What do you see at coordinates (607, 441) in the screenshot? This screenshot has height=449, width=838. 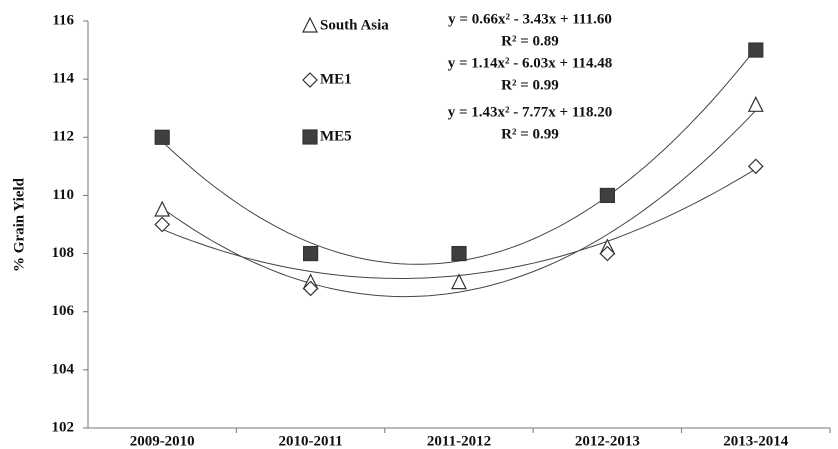 I see `x-tick-label: 2012-2013` at bounding box center [607, 441].